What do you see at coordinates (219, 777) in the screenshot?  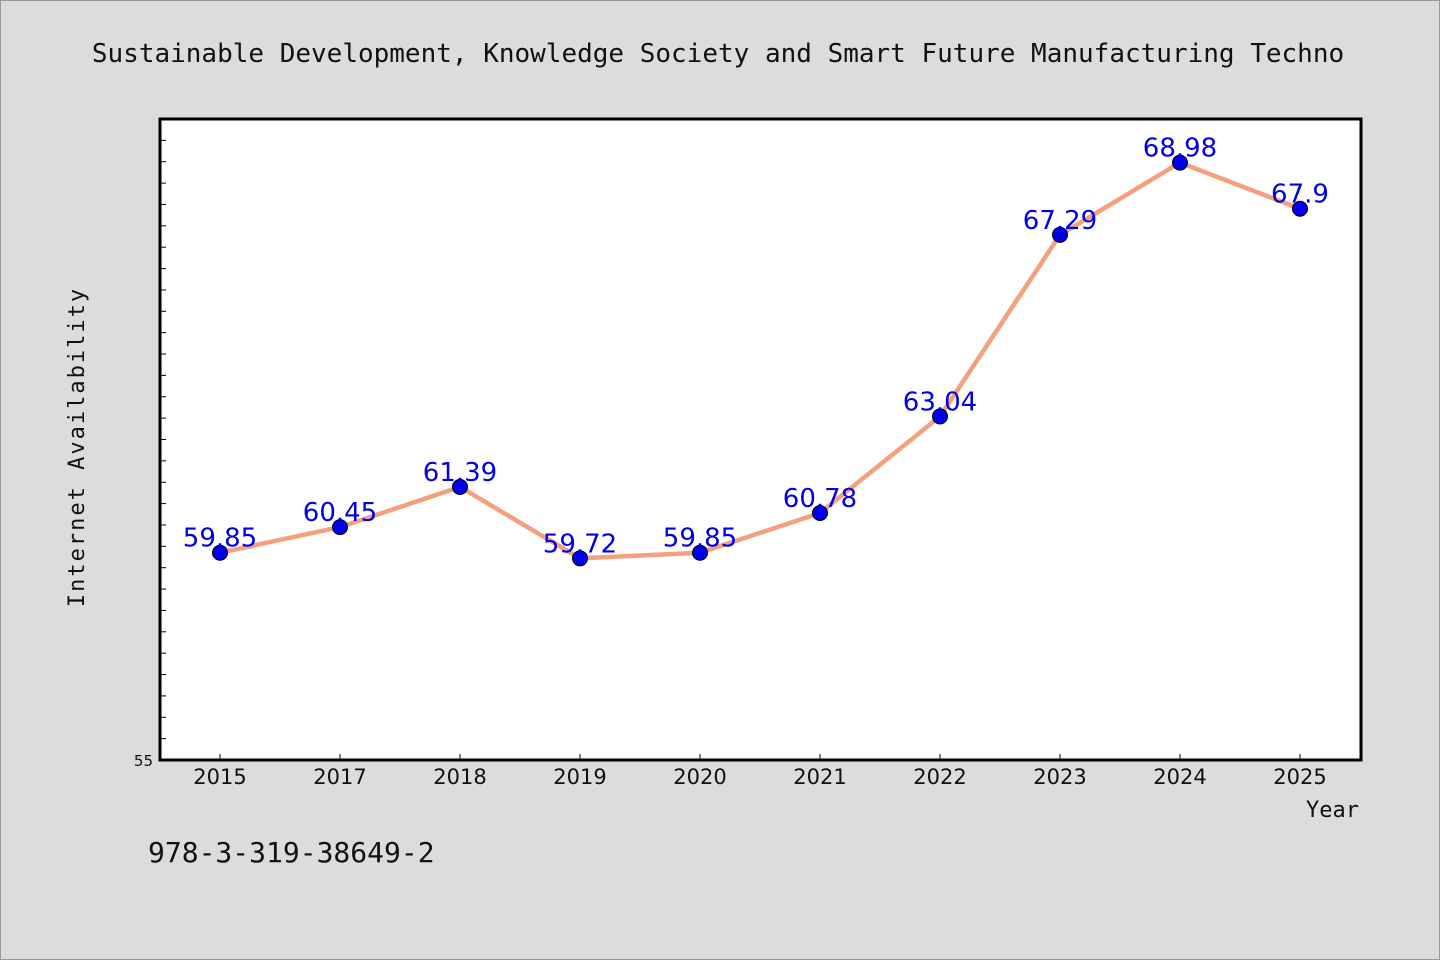 I see `x-tick-label: 2015` at bounding box center [219, 777].